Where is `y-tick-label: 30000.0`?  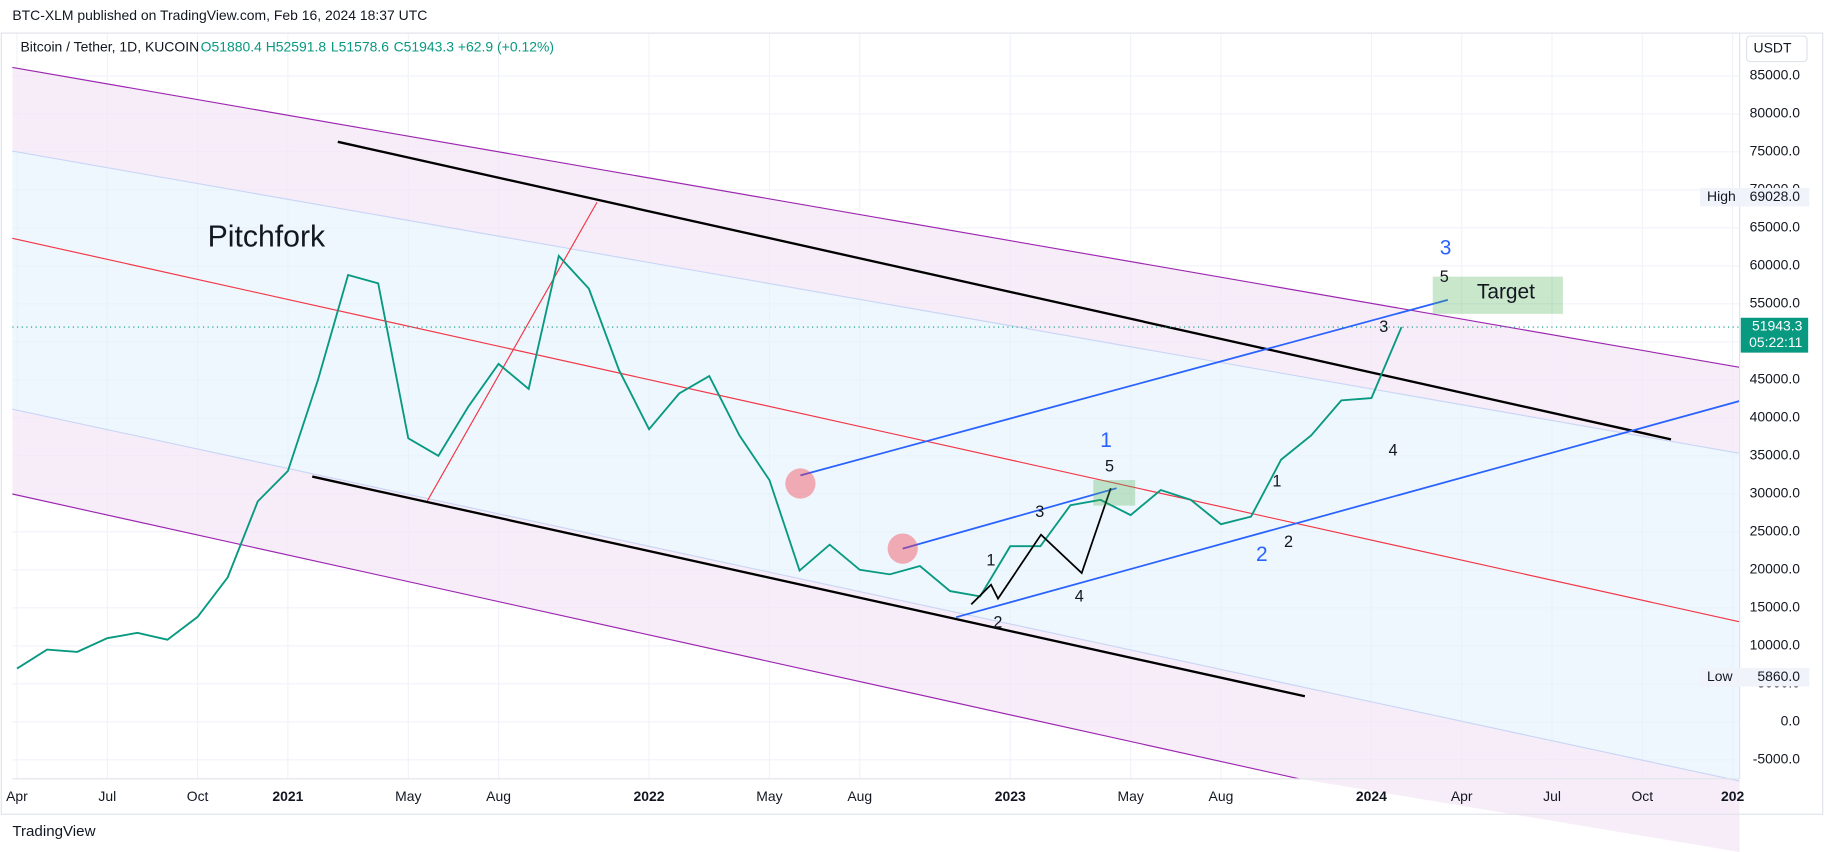
y-tick-label: 30000.0 is located at coordinates (1775, 492).